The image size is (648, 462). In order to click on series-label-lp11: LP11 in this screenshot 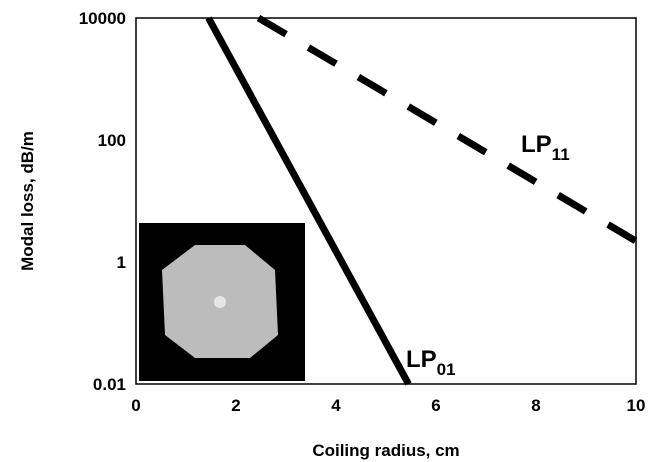, I will do `click(545, 147)`.